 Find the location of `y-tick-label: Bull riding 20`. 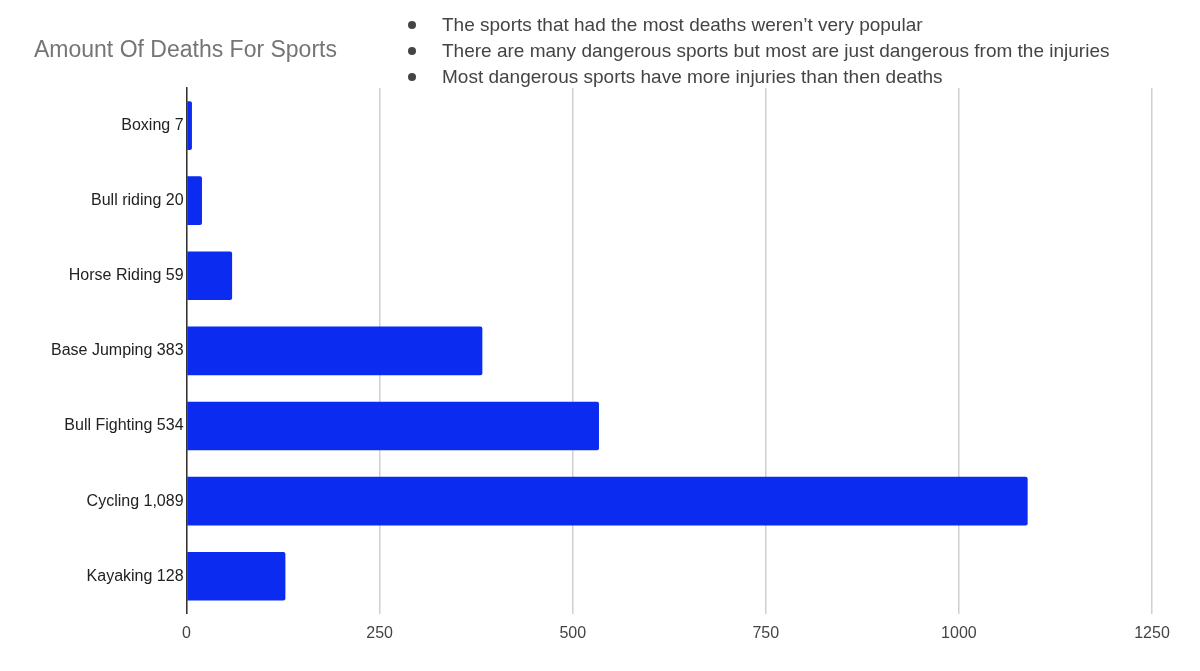

y-tick-label: Bull riding 20 is located at coordinates (137, 200).